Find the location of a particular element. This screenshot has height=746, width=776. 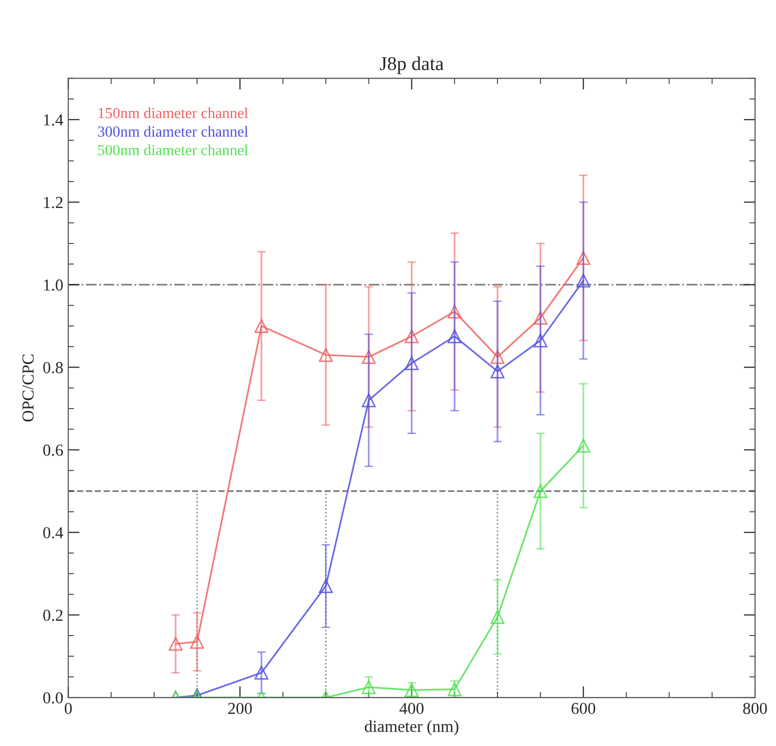

x-tick-label: 800 is located at coordinates (755, 708).